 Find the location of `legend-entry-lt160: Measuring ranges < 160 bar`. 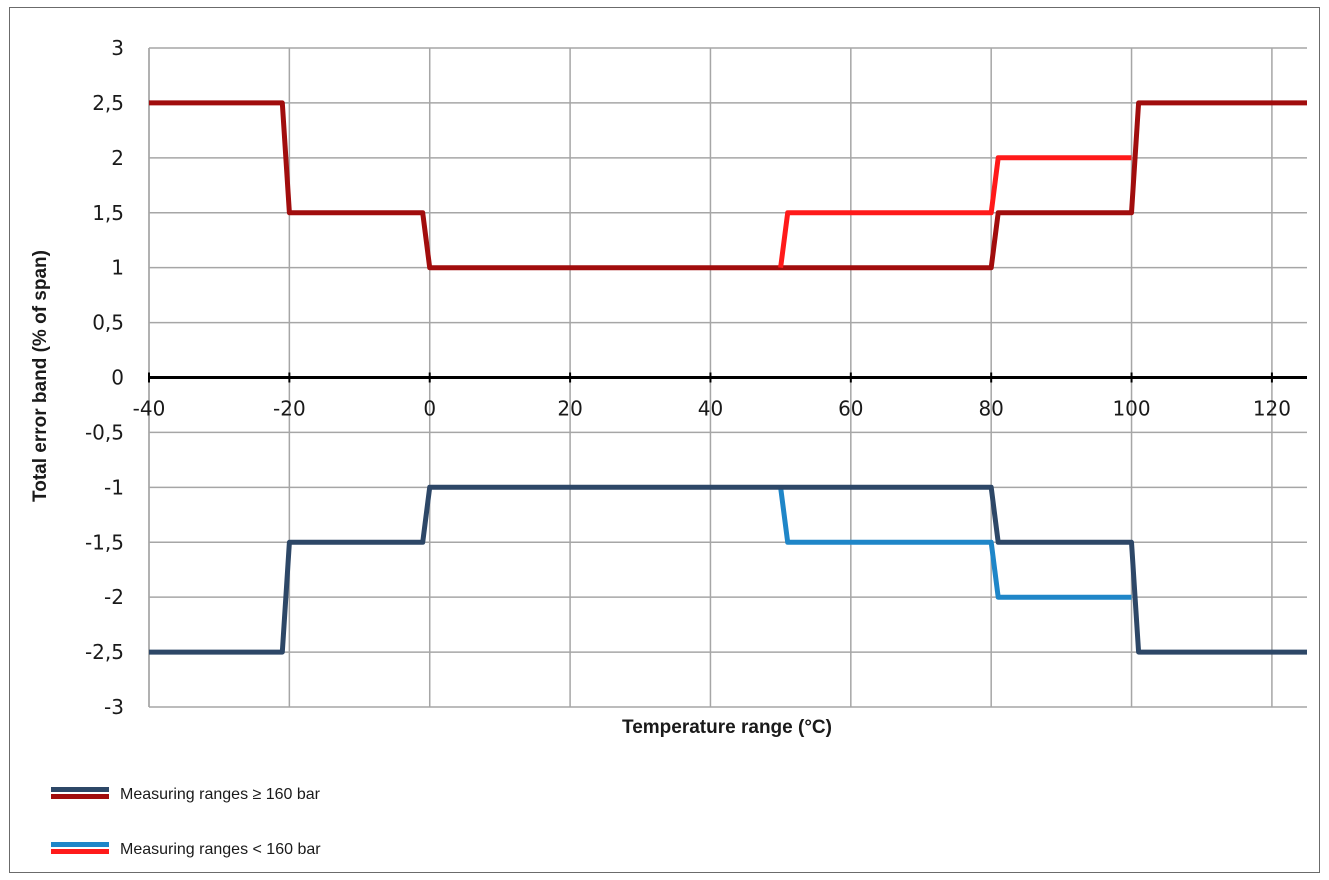

legend-entry-lt160: Measuring ranges < 160 bar is located at coordinates (186, 849).